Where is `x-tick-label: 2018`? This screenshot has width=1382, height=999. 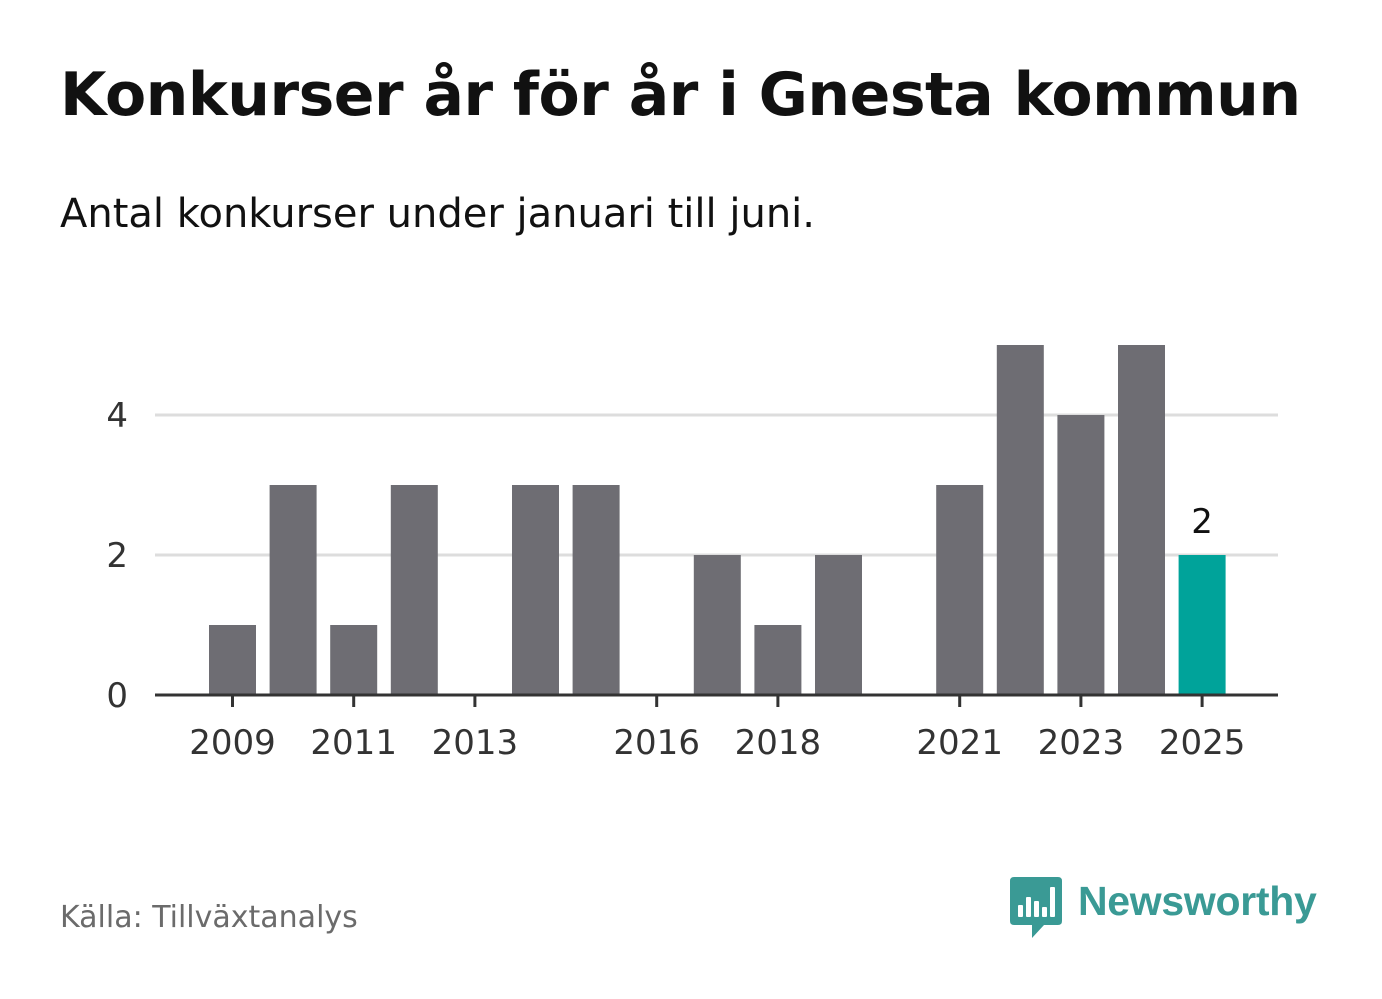
x-tick-label: 2018 is located at coordinates (778, 743).